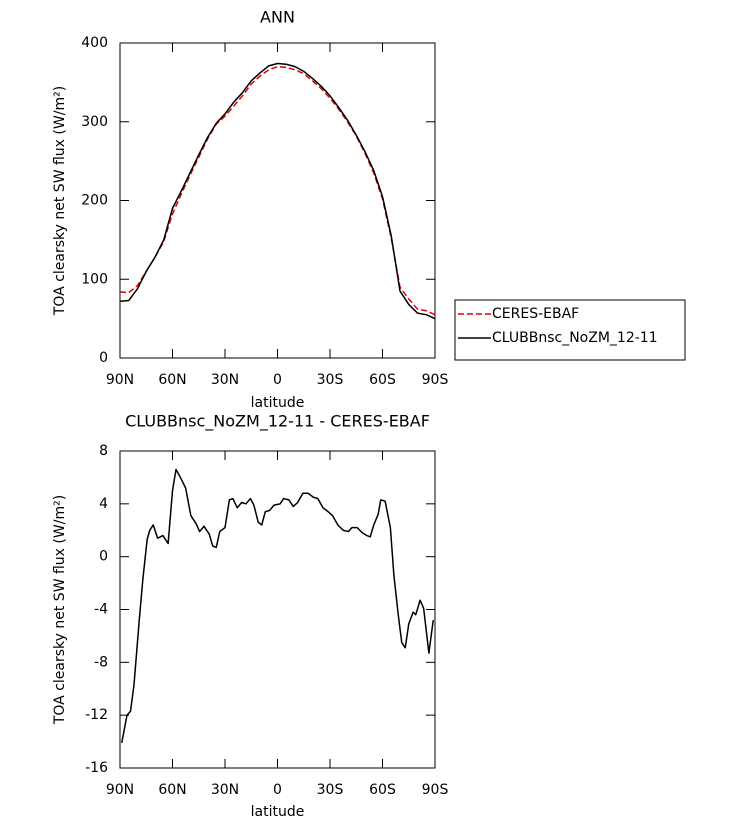  What do you see at coordinates (94, 201) in the screenshot?
I see `y-tick-label: 200` at bounding box center [94, 201].